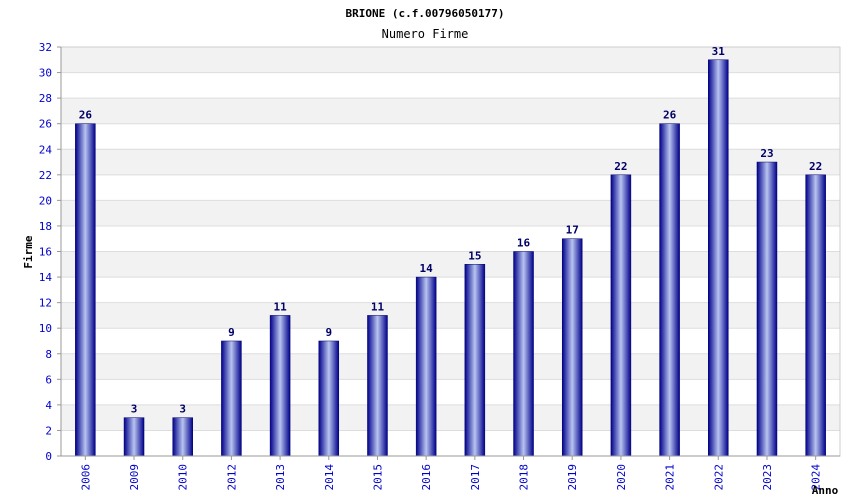  I want to click on x-tick-label: 2017, so click(475, 477).